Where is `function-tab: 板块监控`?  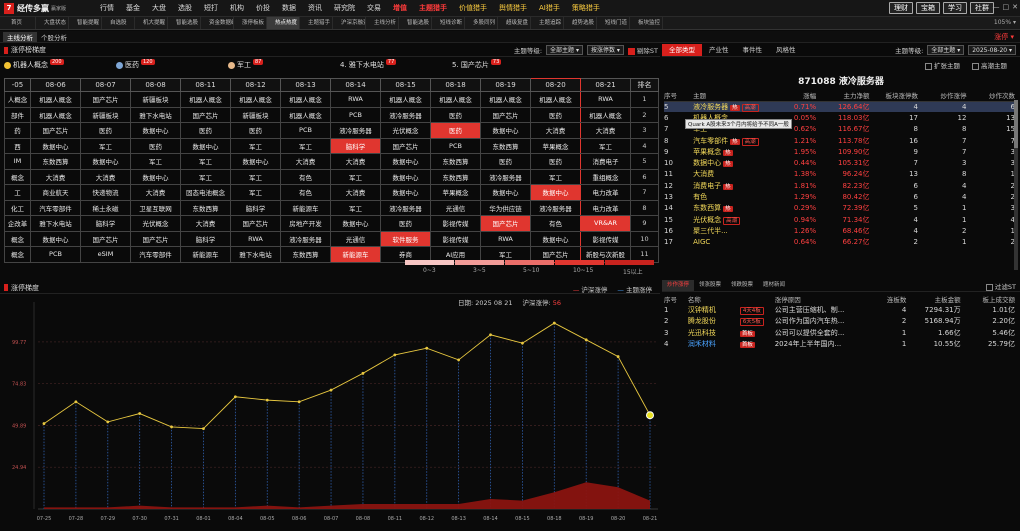 function-tab: 板块监控 is located at coordinates (646, 23).